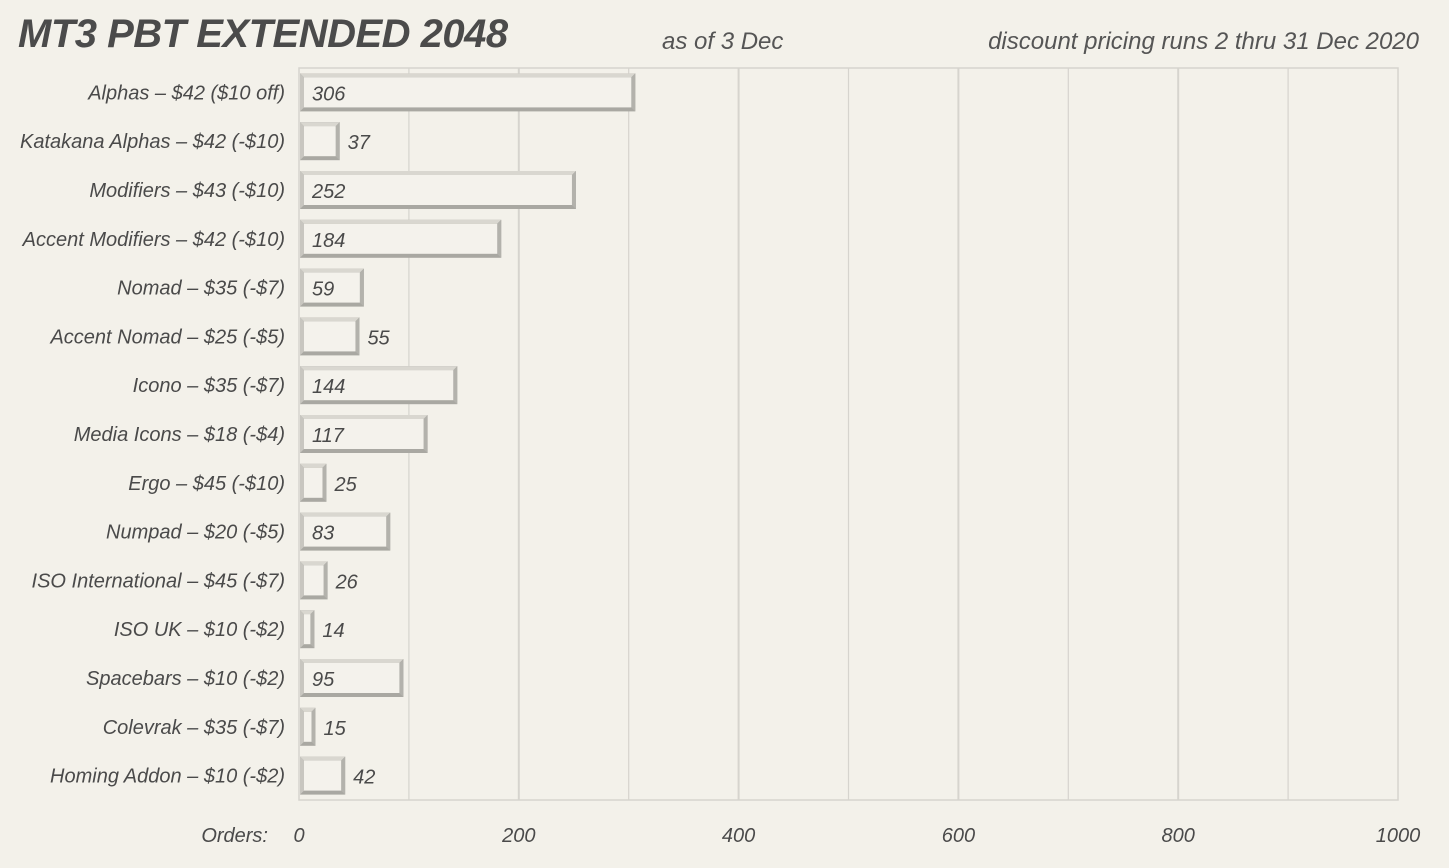 Image resolution: width=1449 pixels, height=868 pixels. Describe the element at coordinates (185, 679) in the screenshot. I see `category-label: Spacebars – $10 (-$2)` at that location.